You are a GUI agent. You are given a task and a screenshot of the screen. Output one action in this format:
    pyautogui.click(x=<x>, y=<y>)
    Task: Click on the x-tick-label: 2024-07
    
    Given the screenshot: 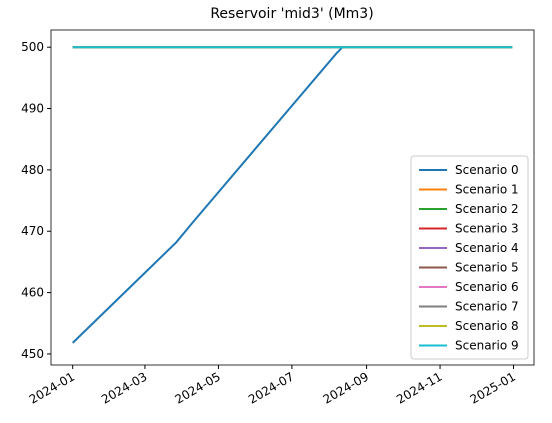 What is the action you would take?
    pyautogui.click(x=271, y=387)
    